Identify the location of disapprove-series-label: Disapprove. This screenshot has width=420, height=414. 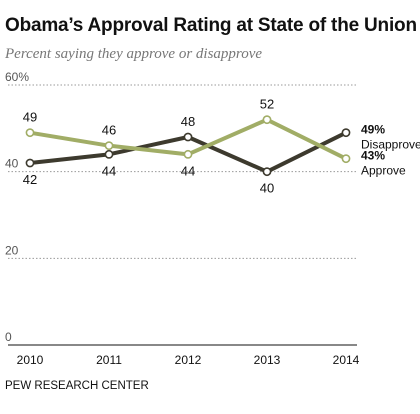
(390, 145).